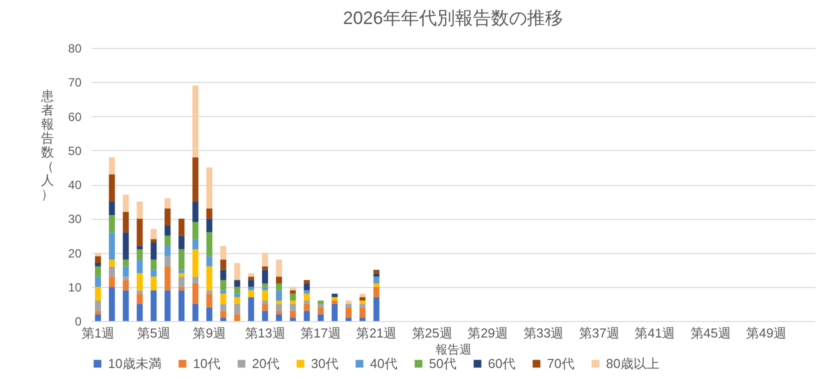 The height and width of the screenshot is (379, 840). Describe the element at coordinates (502, 363) in the screenshot. I see `legend-label: 60代` at that location.